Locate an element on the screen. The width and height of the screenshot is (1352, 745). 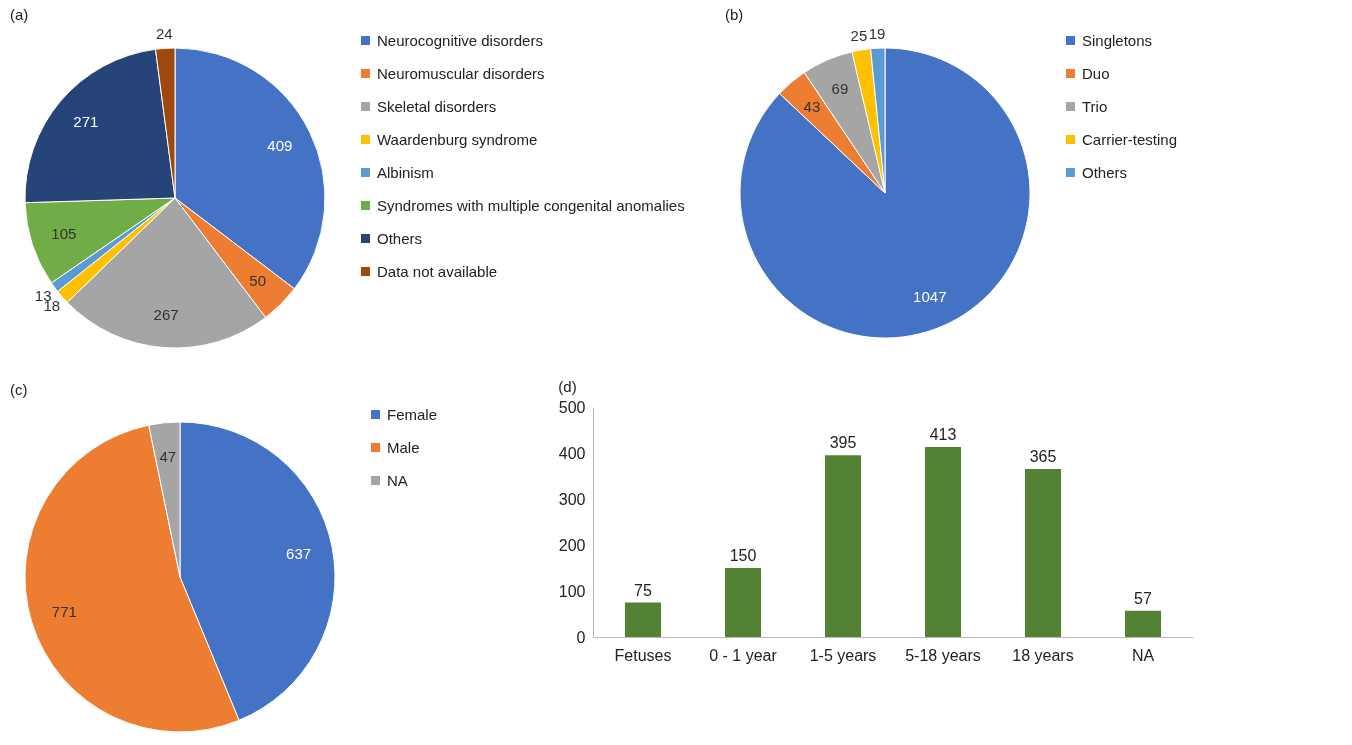
data-label: 267 is located at coordinates (166, 314).